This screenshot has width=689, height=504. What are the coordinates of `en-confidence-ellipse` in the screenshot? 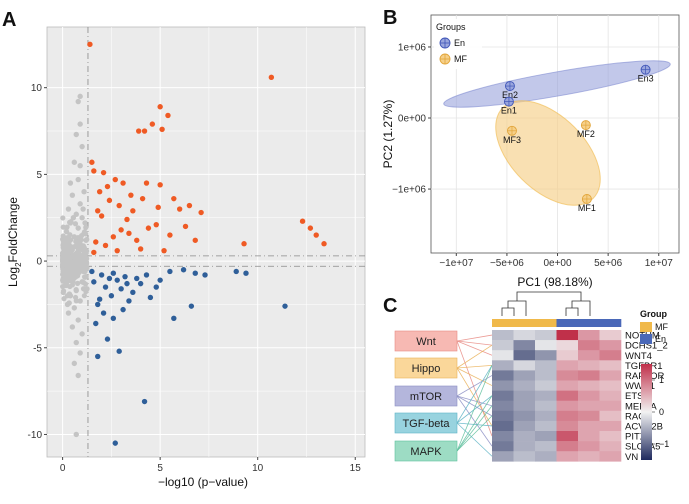 It's located at (557, 84).